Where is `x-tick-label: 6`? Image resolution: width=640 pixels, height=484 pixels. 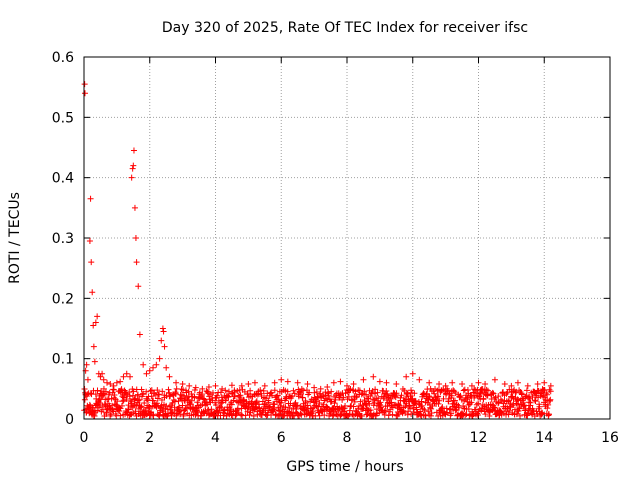
x-tick-label: 6 is located at coordinates (281, 438).